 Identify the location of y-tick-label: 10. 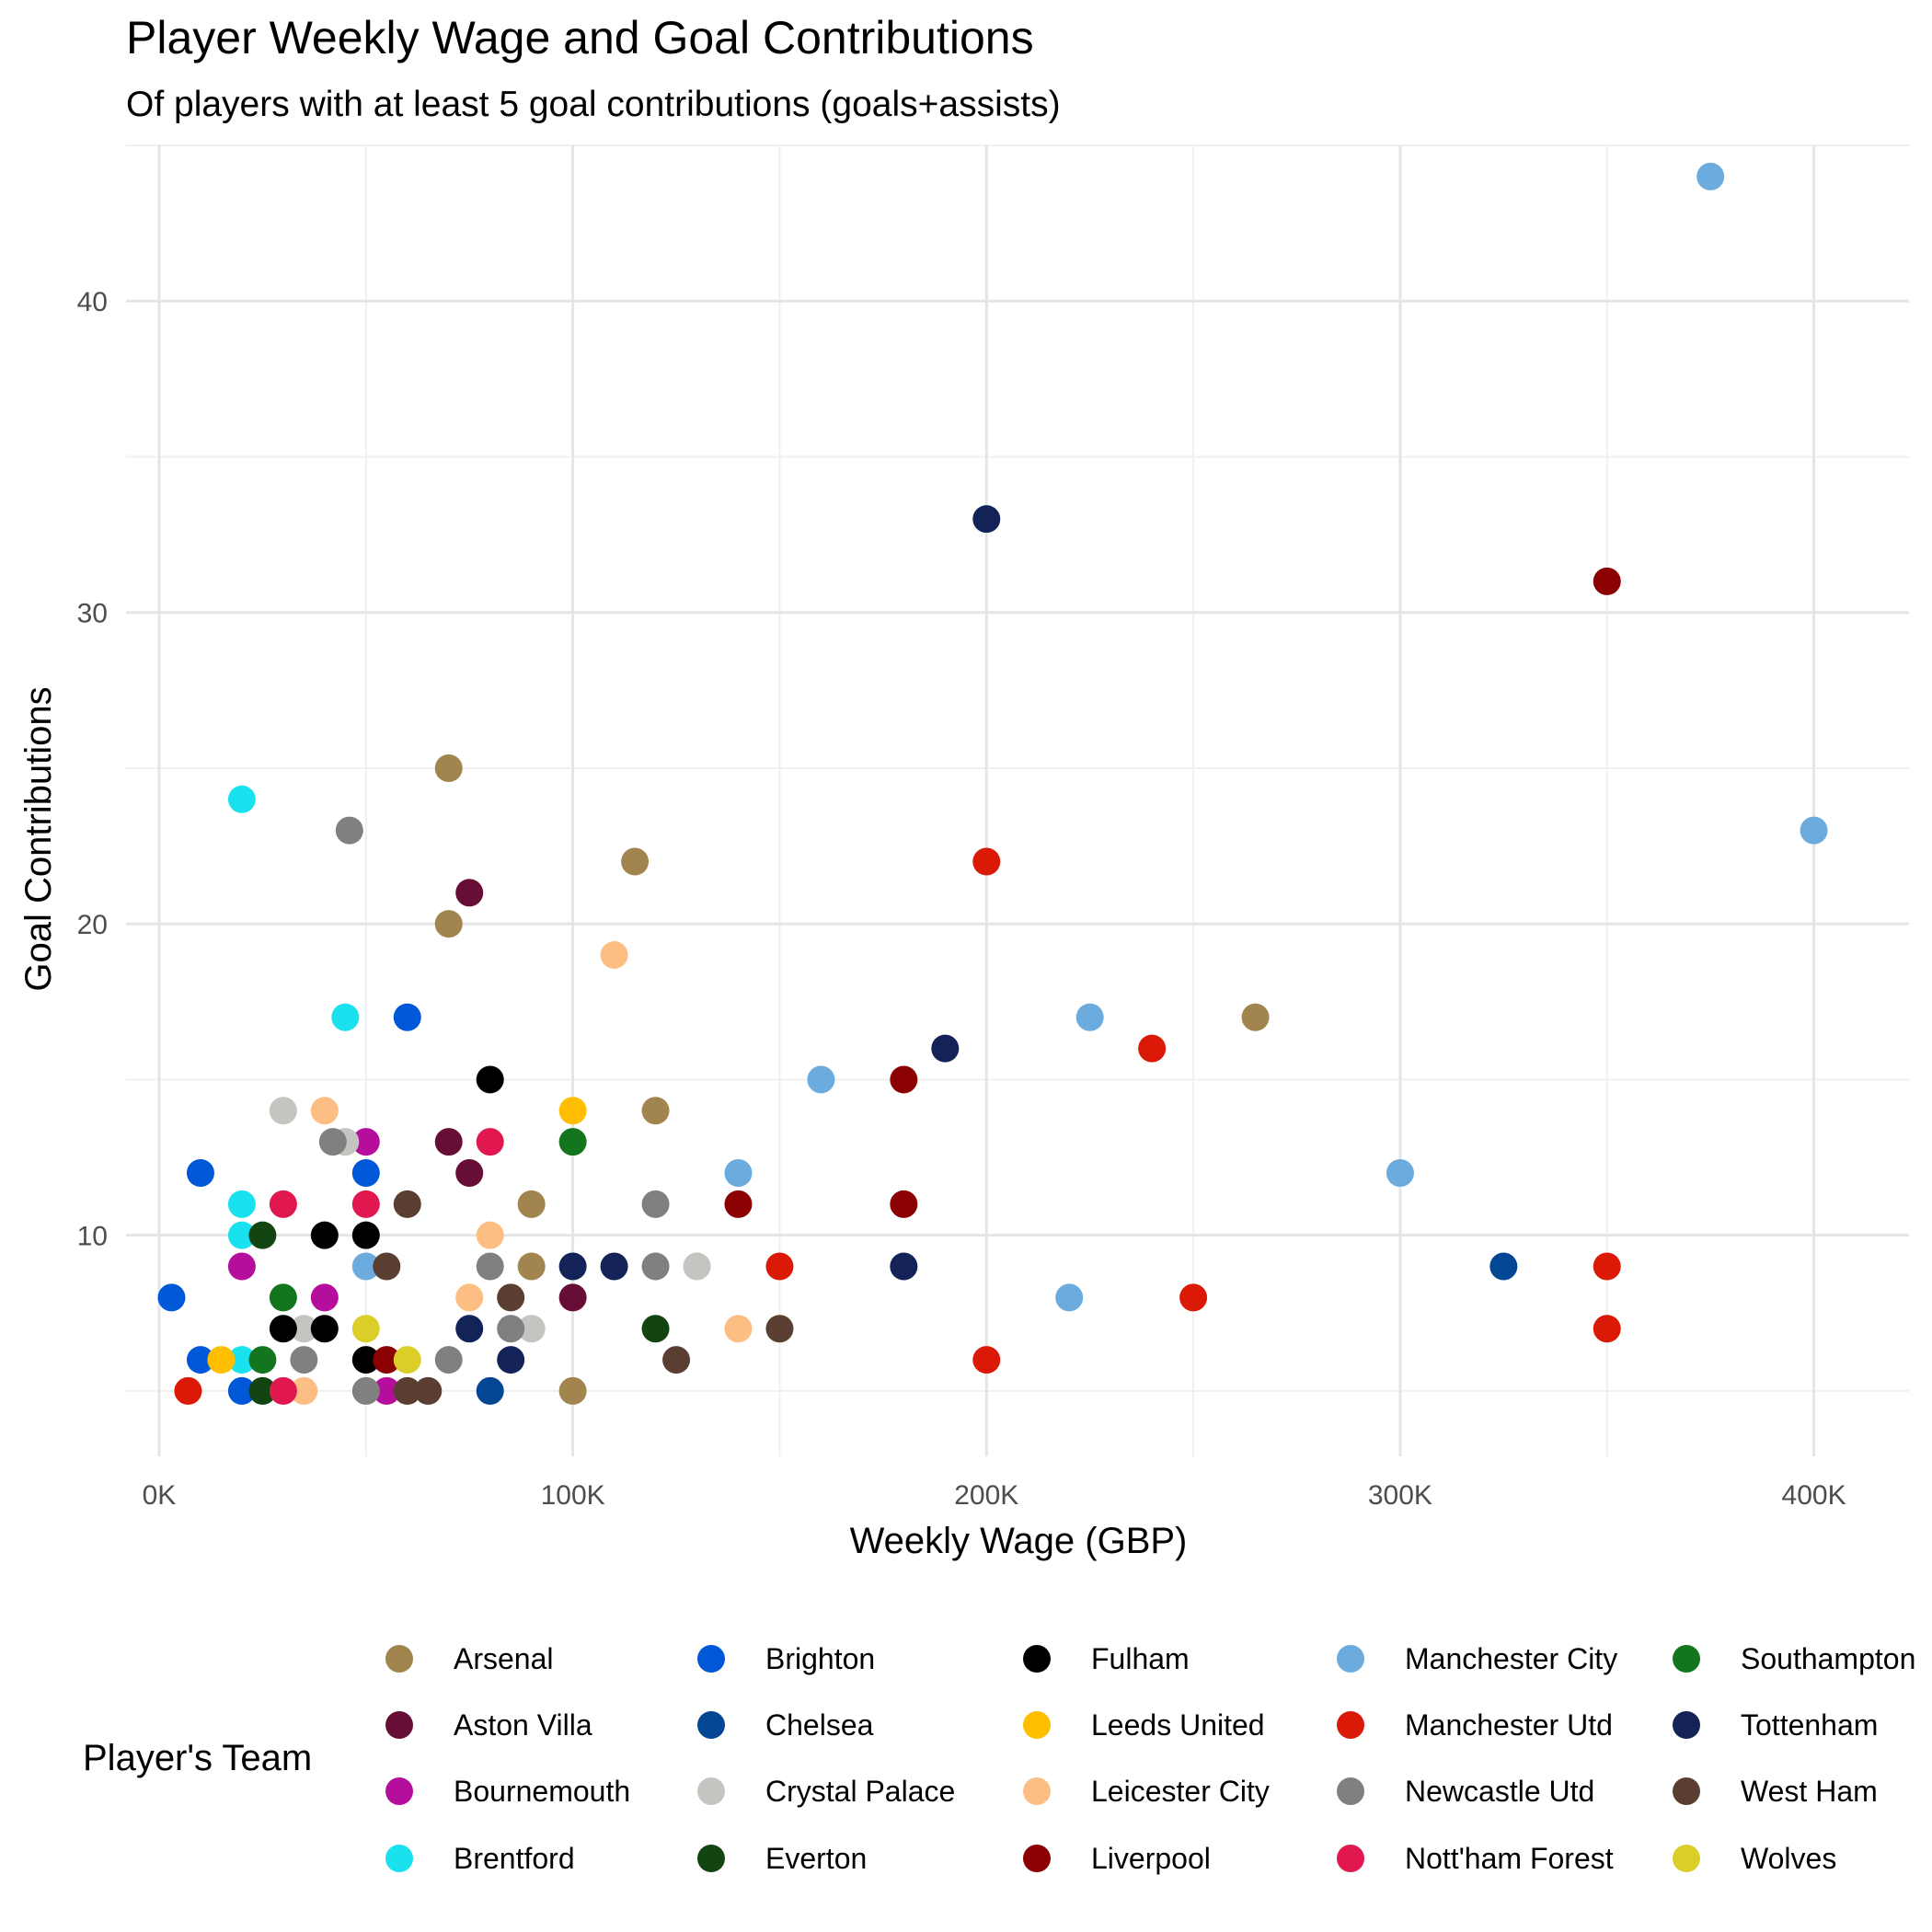
(92, 1237).